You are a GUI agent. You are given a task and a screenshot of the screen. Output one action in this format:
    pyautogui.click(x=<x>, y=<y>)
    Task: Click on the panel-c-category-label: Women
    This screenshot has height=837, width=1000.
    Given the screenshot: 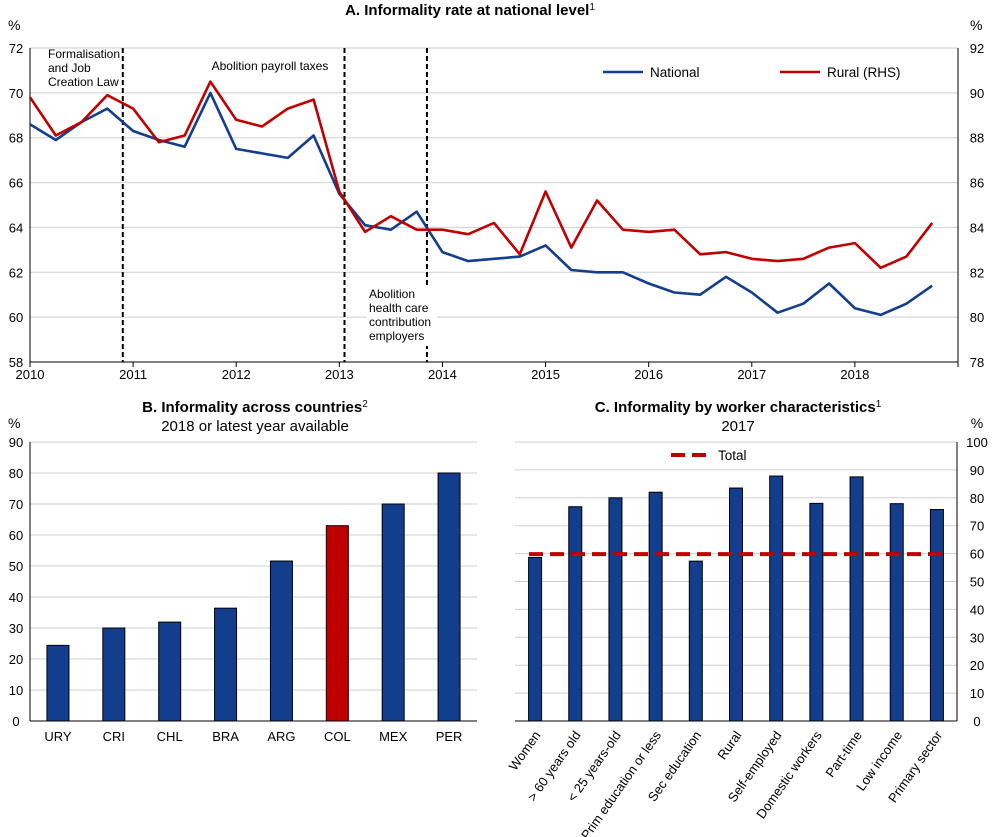 What is the action you would take?
    pyautogui.click(x=525, y=750)
    